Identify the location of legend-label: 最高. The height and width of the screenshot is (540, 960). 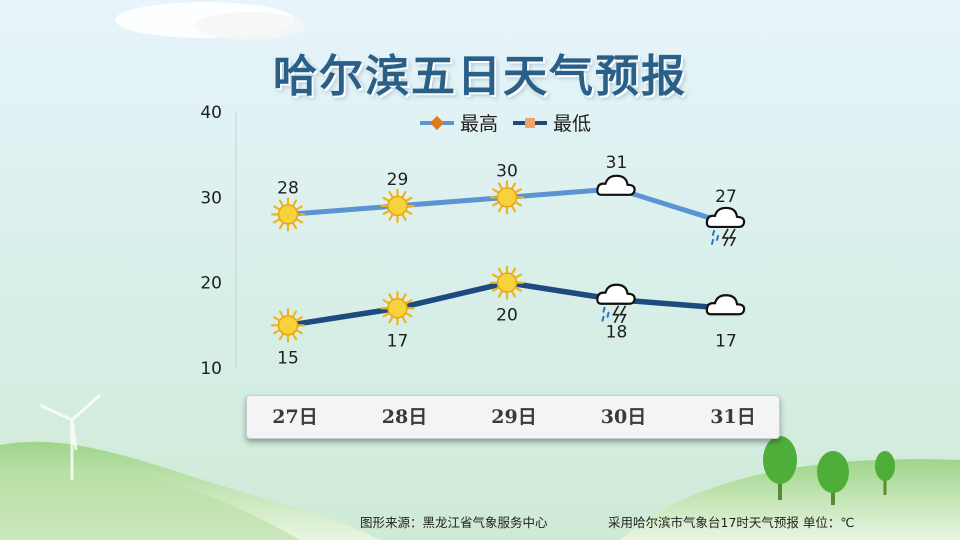
(479, 124).